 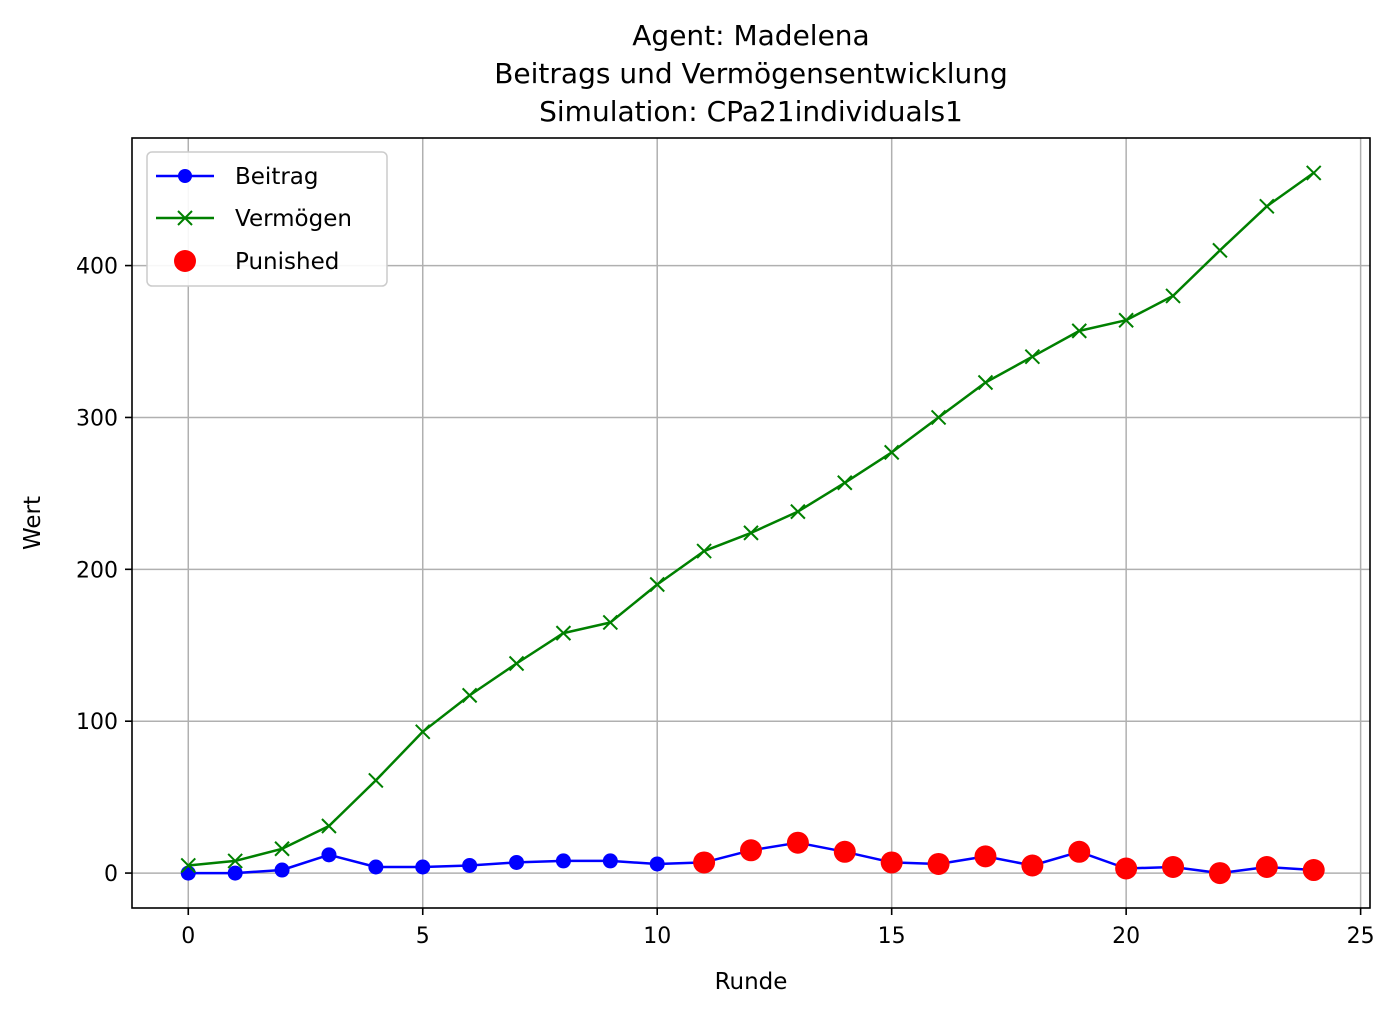 What do you see at coordinates (1361, 936) in the screenshot?
I see `x-tick-label-25: 25` at bounding box center [1361, 936].